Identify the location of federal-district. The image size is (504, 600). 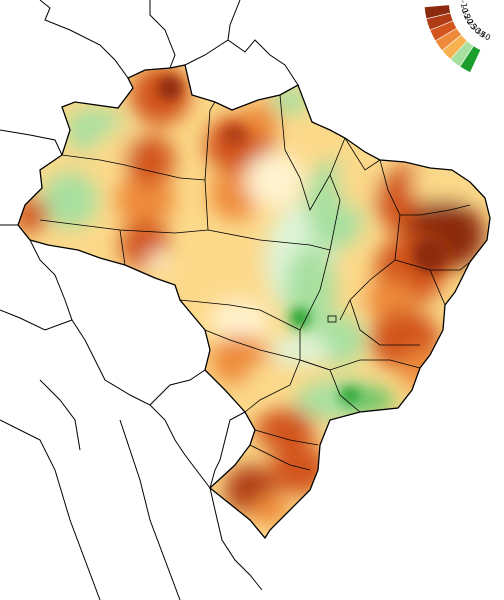
(332, 319).